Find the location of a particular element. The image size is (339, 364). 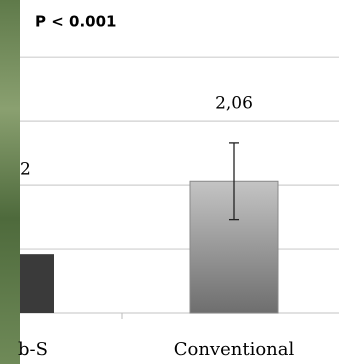

value-label-partial: 2 is located at coordinates (25, 170).